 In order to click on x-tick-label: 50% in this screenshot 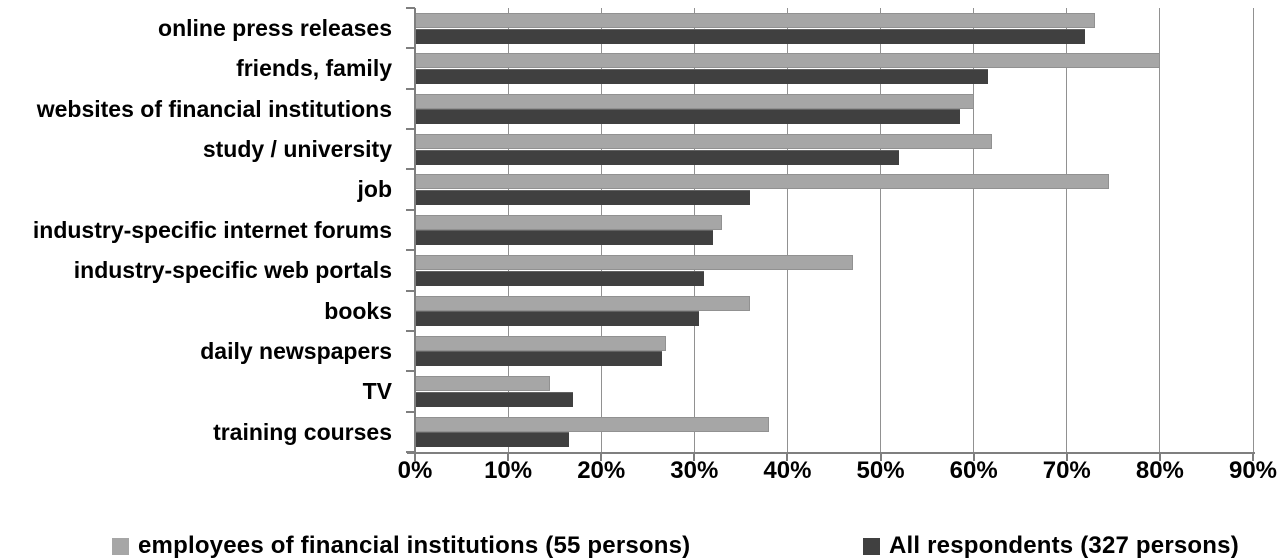, I will do `click(880, 470)`.